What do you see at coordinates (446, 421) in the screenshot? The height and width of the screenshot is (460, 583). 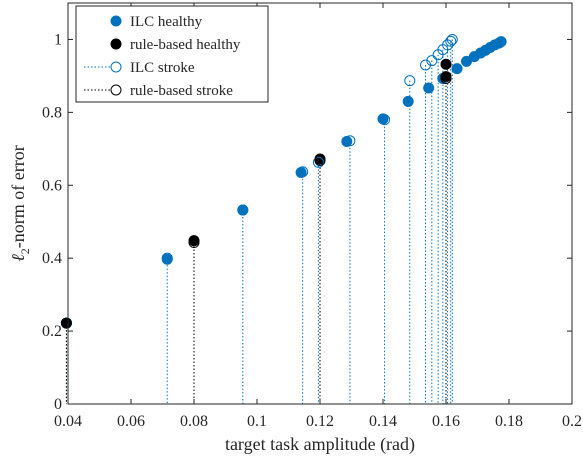 I see `x-tick-label: 0.16` at bounding box center [446, 421].